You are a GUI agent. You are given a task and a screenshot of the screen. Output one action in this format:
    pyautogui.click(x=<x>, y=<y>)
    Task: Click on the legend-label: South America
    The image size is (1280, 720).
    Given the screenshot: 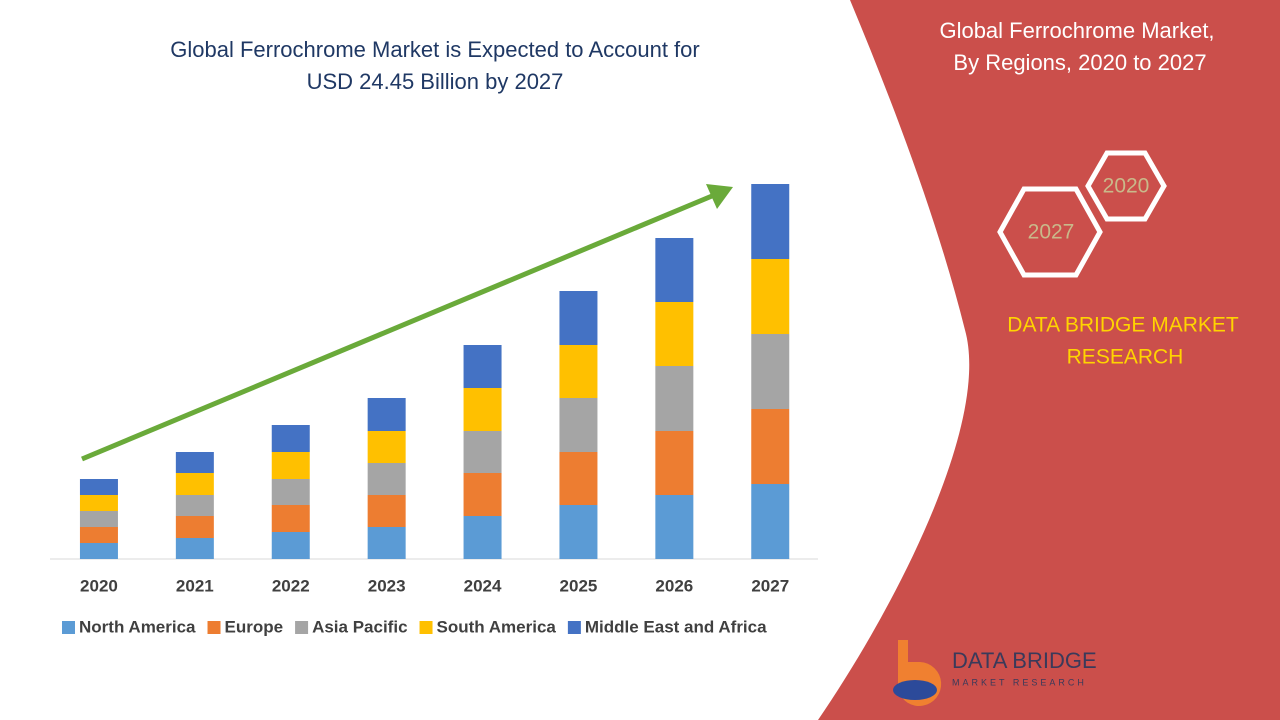 What is the action you would take?
    pyautogui.click(x=497, y=626)
    